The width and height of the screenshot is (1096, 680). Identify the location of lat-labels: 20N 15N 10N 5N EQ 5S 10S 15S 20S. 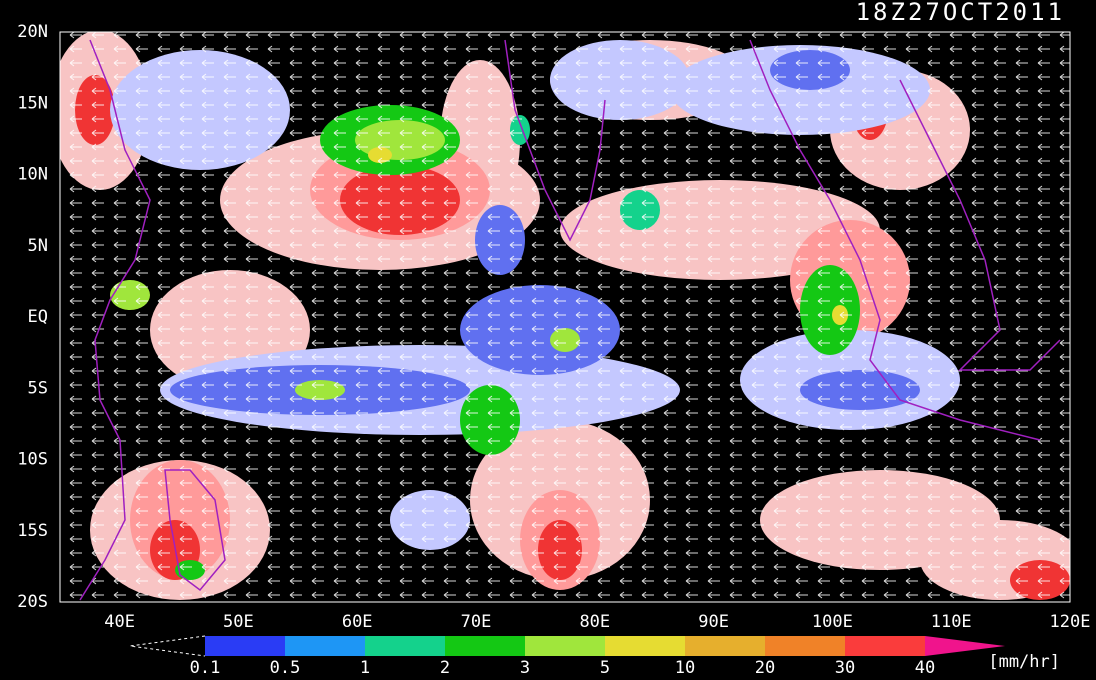
(32, 317).